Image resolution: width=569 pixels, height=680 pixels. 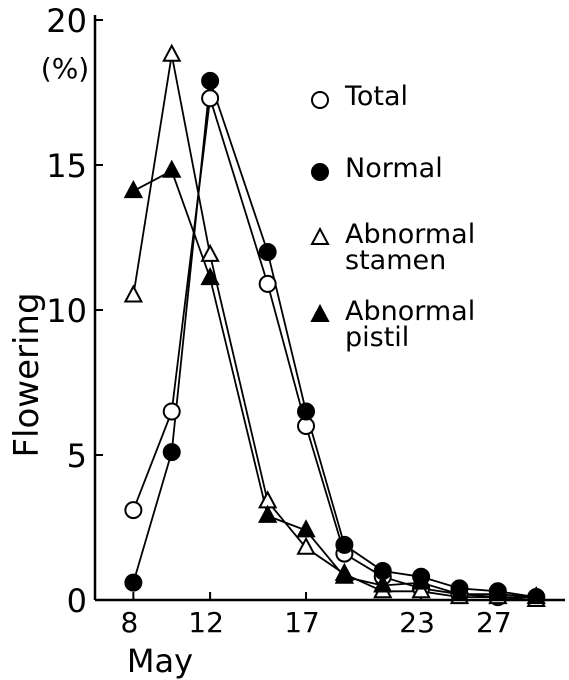 I want to click on x-tick-label: 23, so click(x=417, y=622).